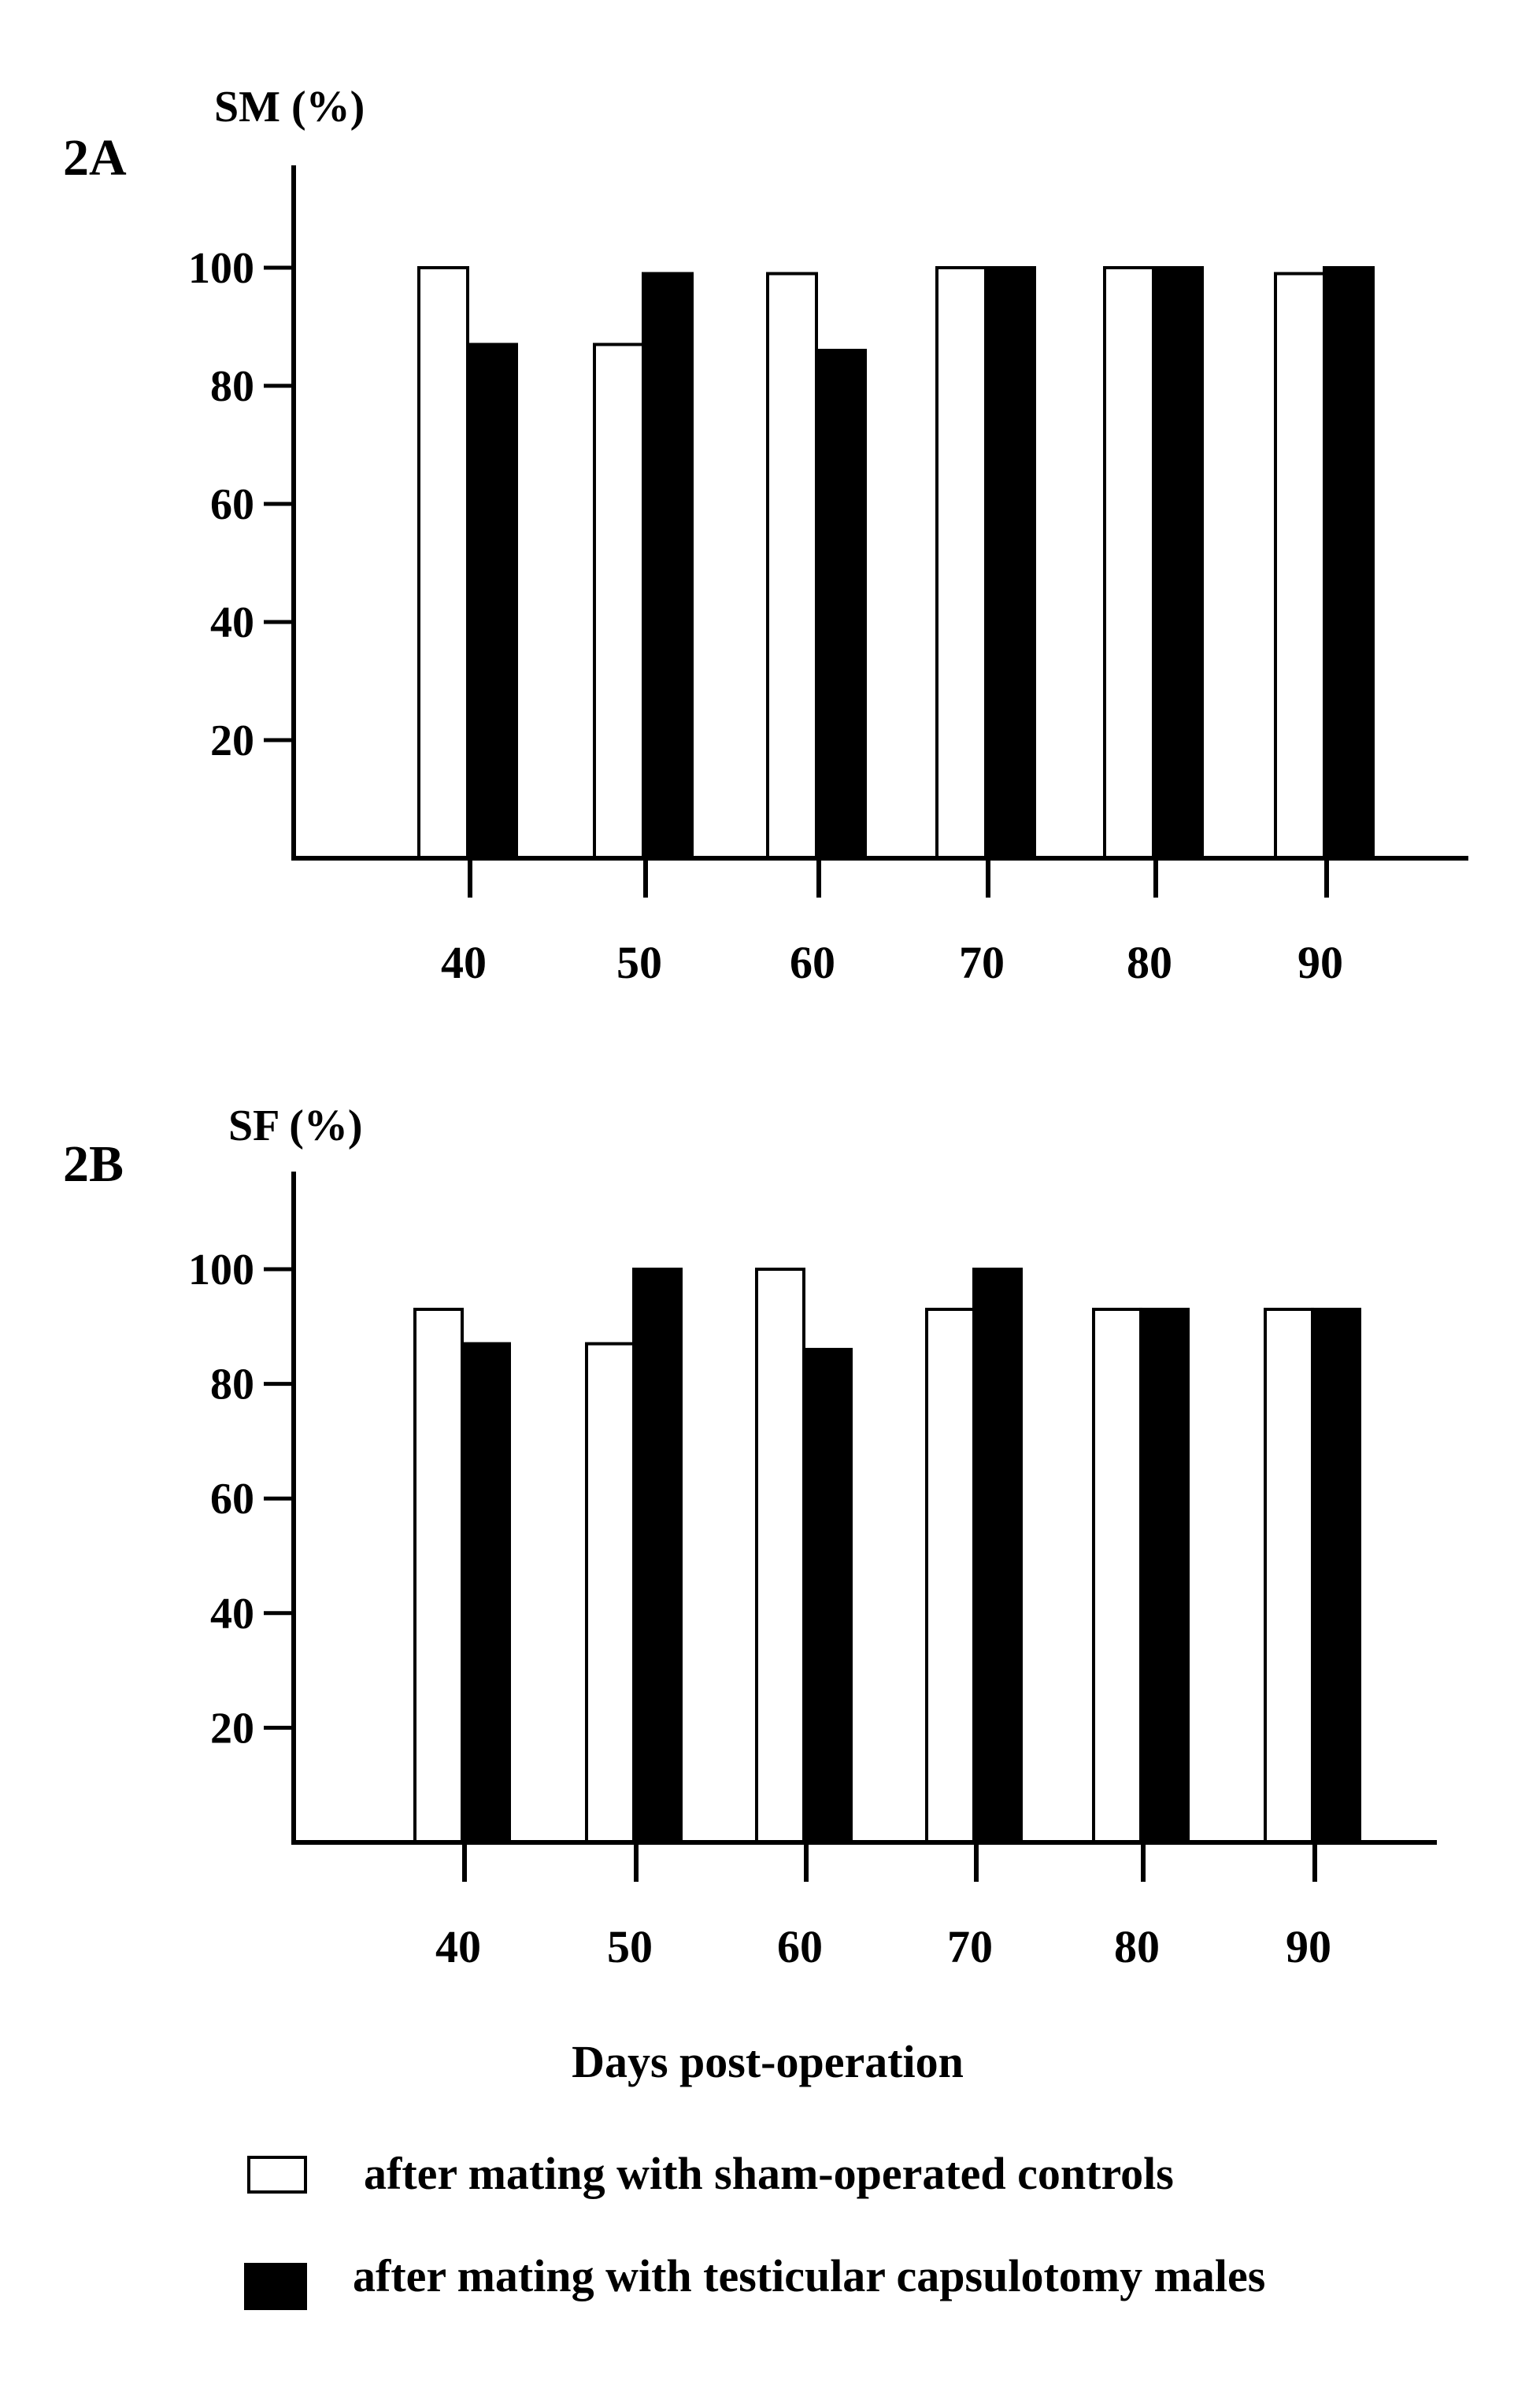 The width and height of the screenshot is (1540, 2403). I want to click on bar-2a-90-sham, so click(1300, 566).